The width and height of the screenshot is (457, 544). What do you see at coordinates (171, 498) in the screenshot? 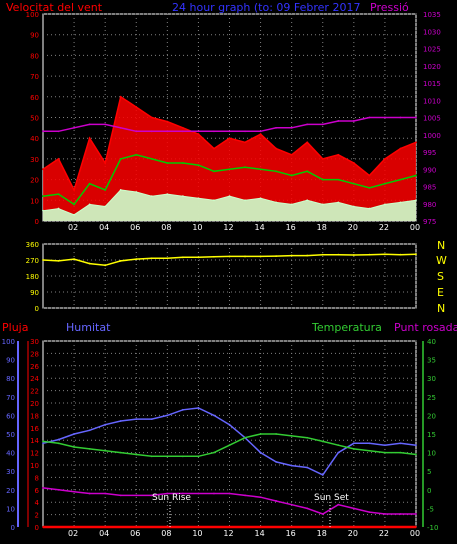
I see `sunrise-label: Sun Rise` at bounding box center [171, 498].